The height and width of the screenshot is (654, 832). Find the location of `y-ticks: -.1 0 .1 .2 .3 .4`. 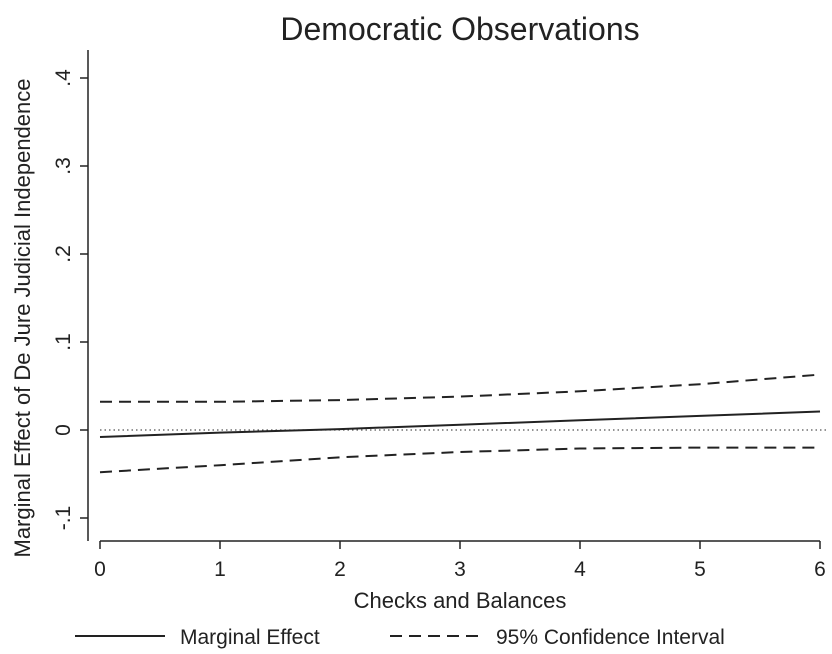

y-ticks: -.1 0 .1 .2 .3 .4 is located at coordinates (70, 299).